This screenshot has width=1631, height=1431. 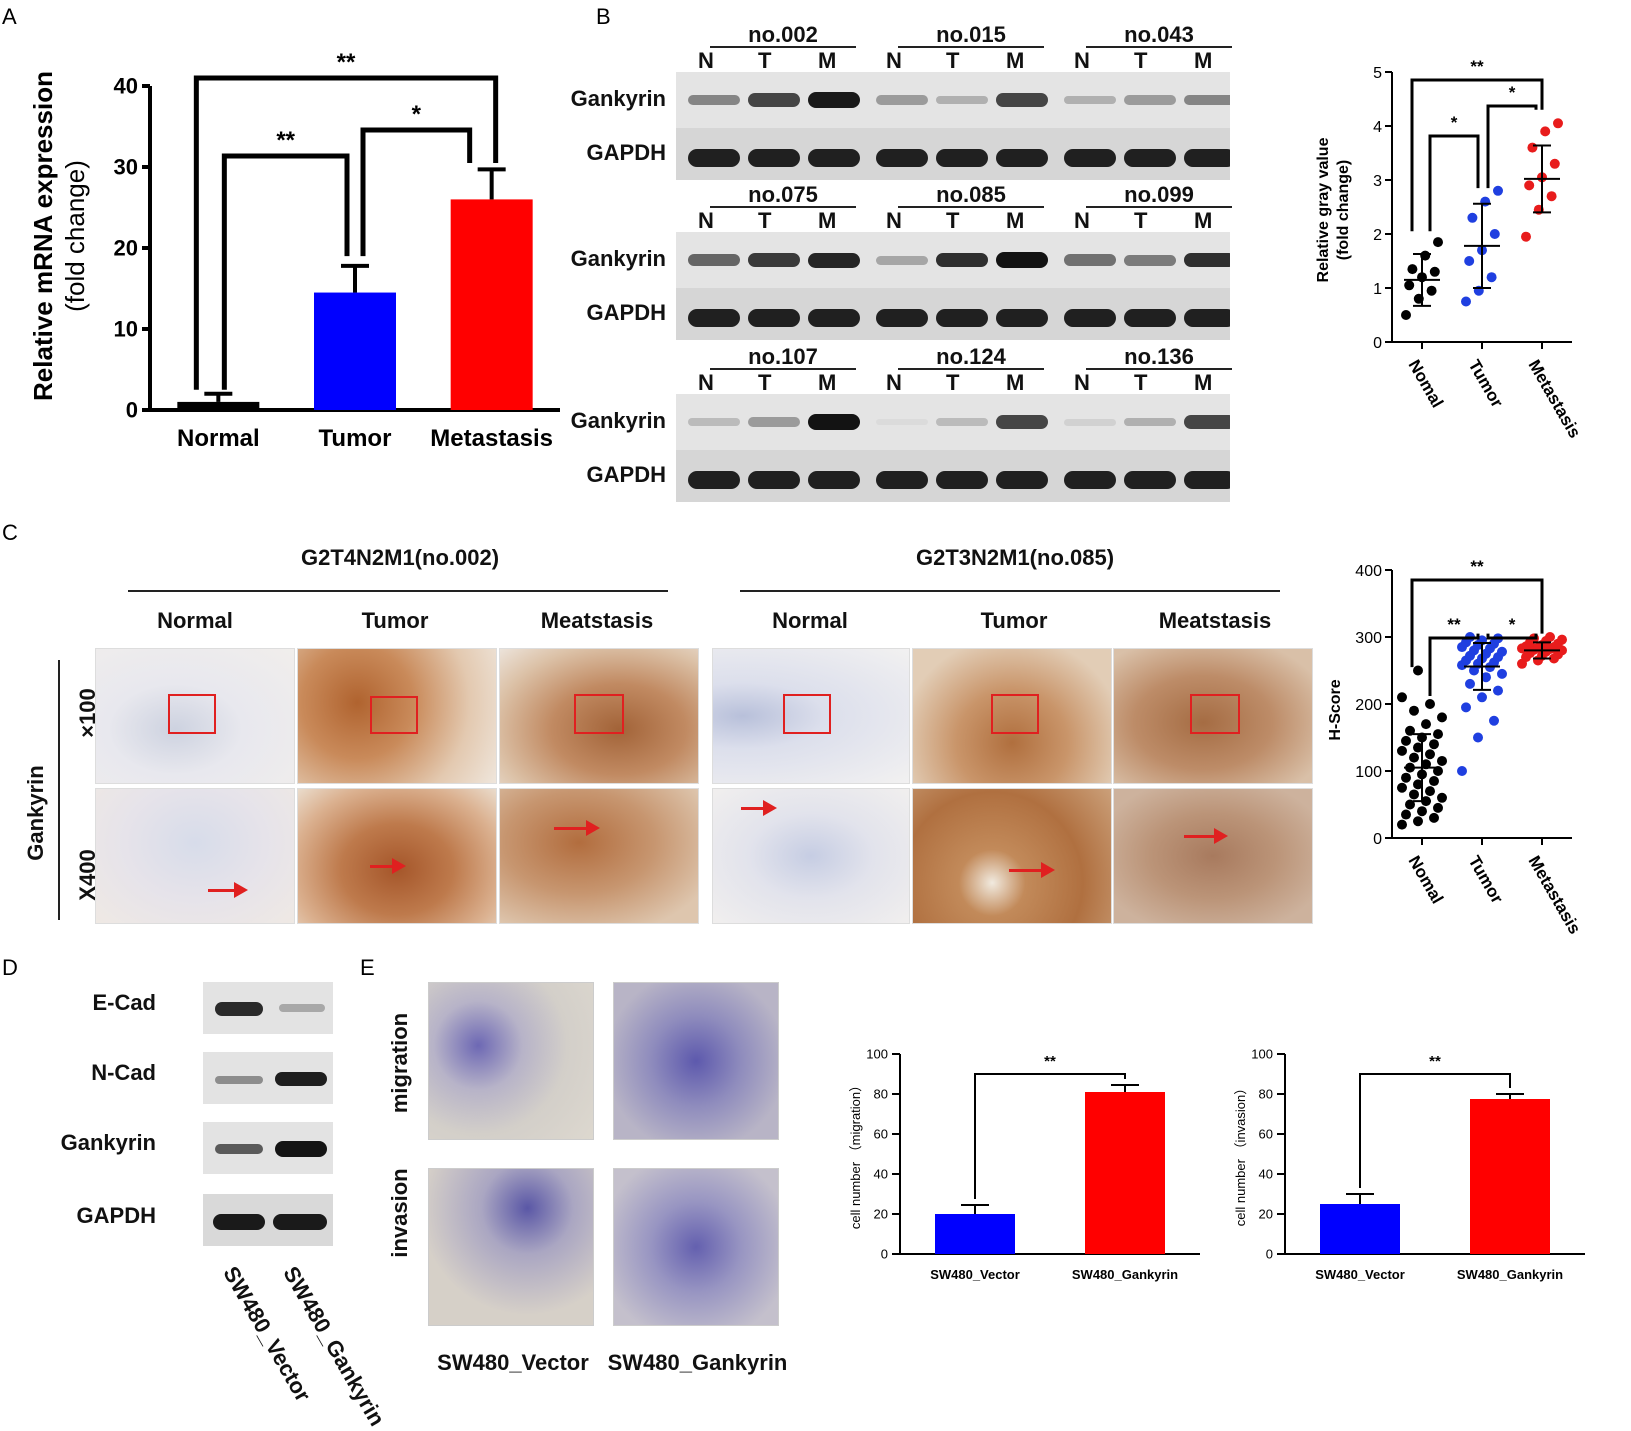 What do you see at coordinates (971, 194) in the screenshot?
I see `sample-id: no.085` at bounding box center [971, 194].